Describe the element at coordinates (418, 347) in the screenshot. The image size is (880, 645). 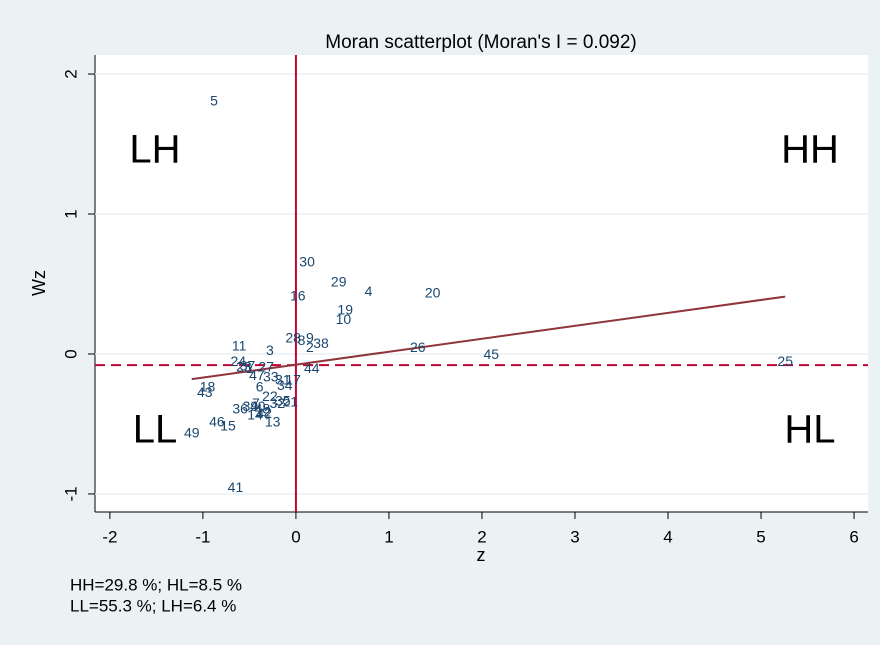
I see `point-label: 26` at that location.